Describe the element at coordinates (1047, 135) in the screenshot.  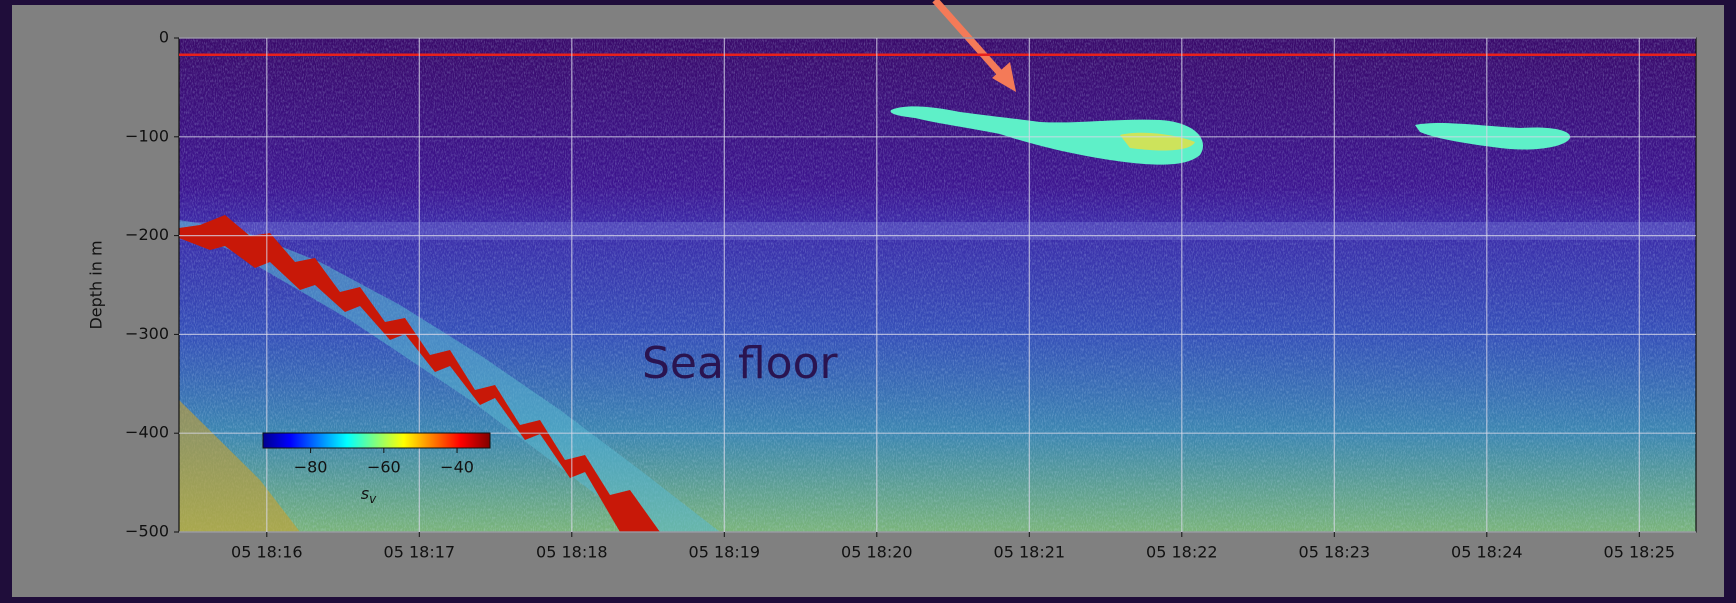
I see `fish-school` at that location.